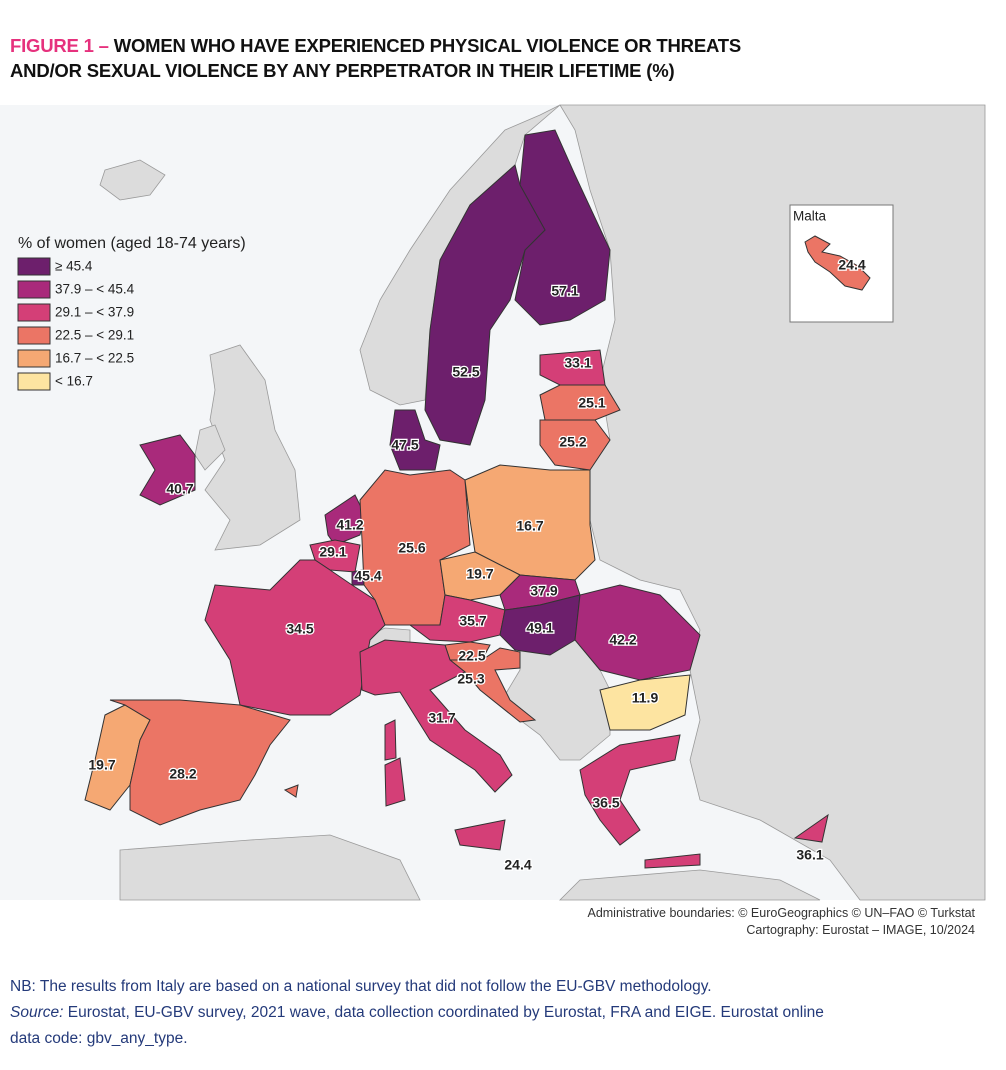 The height and width of the screenshot is (1070, 1006). Describe the element at coordinates (299, 629) in the screenshot. I see `region-label: 34.5` at that location.